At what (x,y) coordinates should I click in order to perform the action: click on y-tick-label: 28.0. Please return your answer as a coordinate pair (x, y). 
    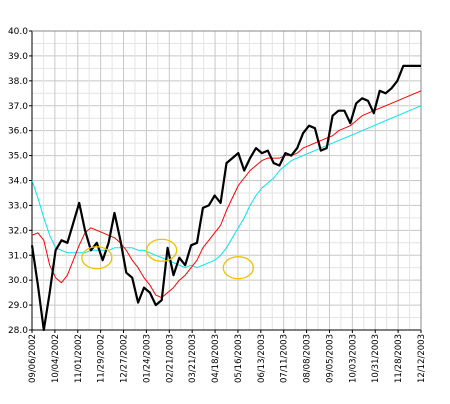
    Looking at the image, I should click on (18, 331).